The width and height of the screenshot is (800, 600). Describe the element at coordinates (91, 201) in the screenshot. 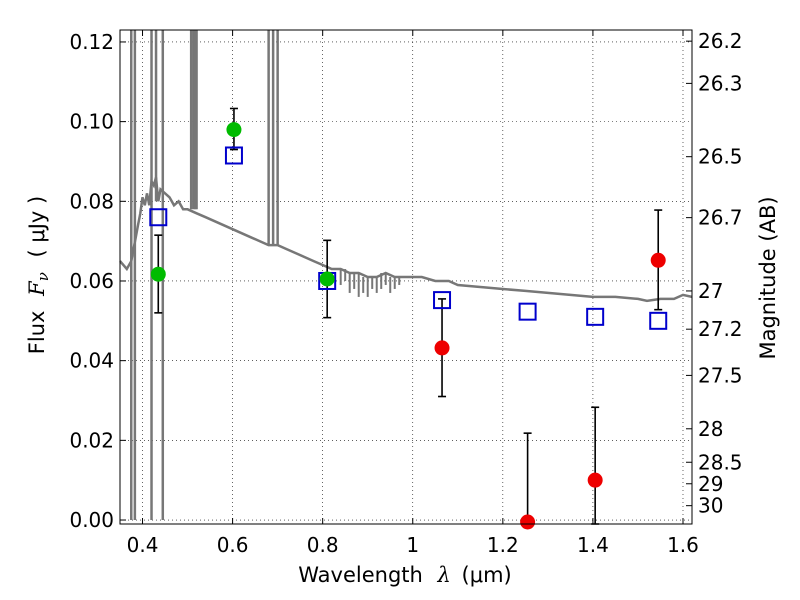

I see `y-tick-label: 0.08` at that location.